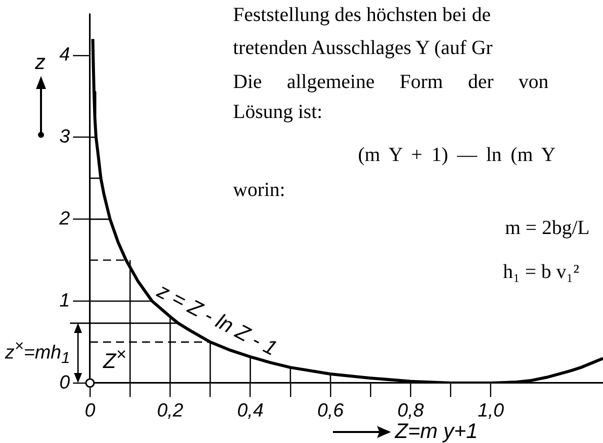 The height and width of the screenshot is (443, 603). What do you see at coordinates (37, 353) in the screenshot?
I see `ref-line-label: z$^{×}$=mh$_{1}$` at bounding box center [37, 353].